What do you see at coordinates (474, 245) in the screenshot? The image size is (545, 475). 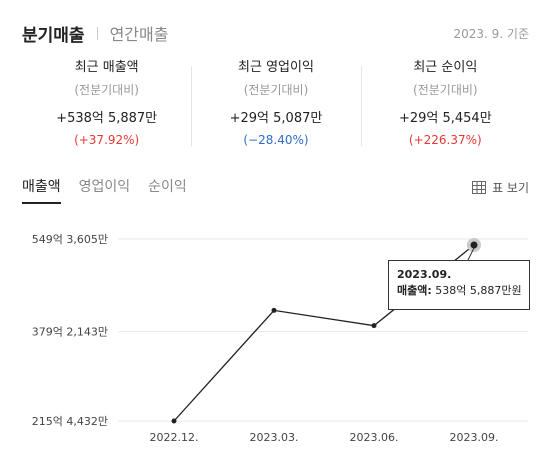 I see `data-point-highlighted` at bounding box center [474, 245].